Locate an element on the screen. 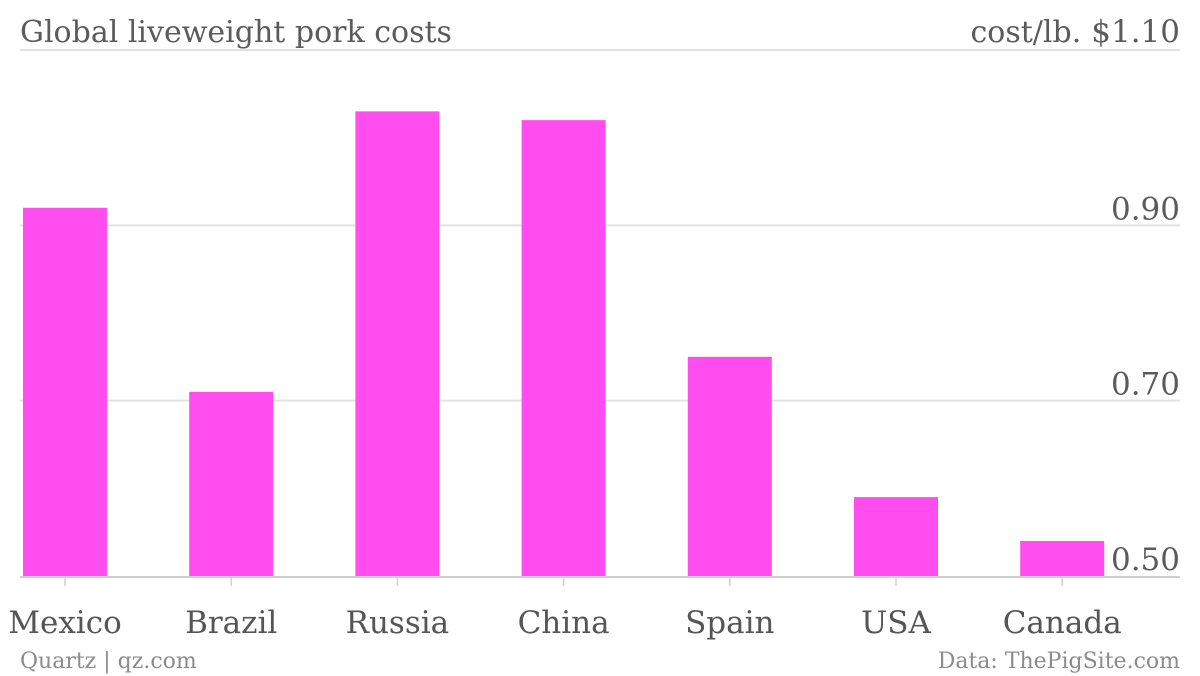 This screenshot has height=676, width=1200. category-label-canada: Canada is located at coordinates (1062, 623).